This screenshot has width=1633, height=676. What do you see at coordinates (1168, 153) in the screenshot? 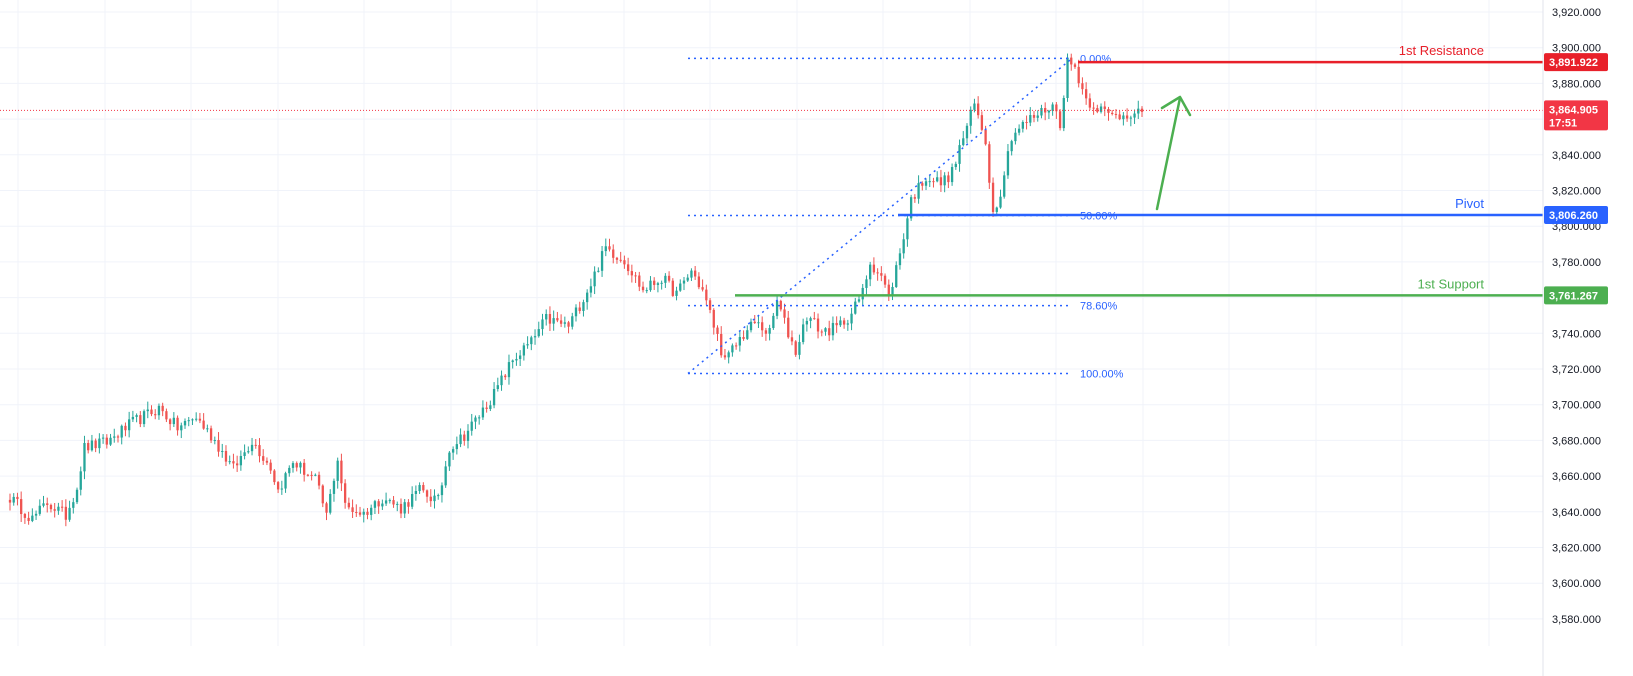
I see `arrow-shaft` at bounding box center [1168, 153].